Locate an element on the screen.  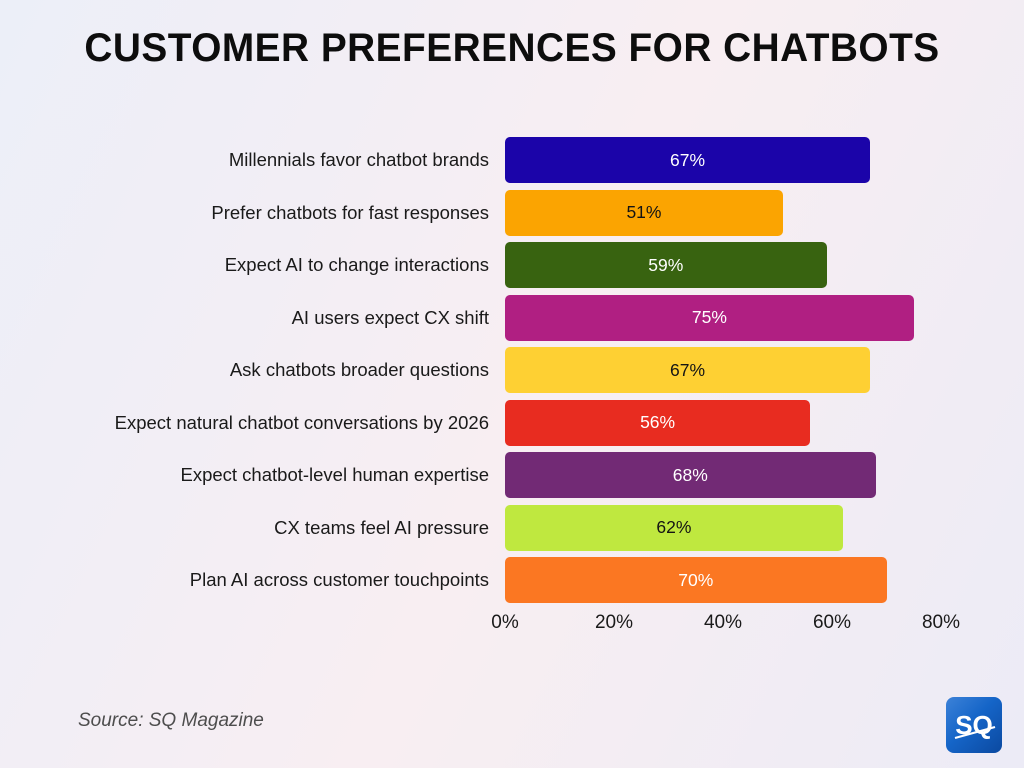
chart-row: Expect AI to change interactions 59% is located at coordinates (512, 265).